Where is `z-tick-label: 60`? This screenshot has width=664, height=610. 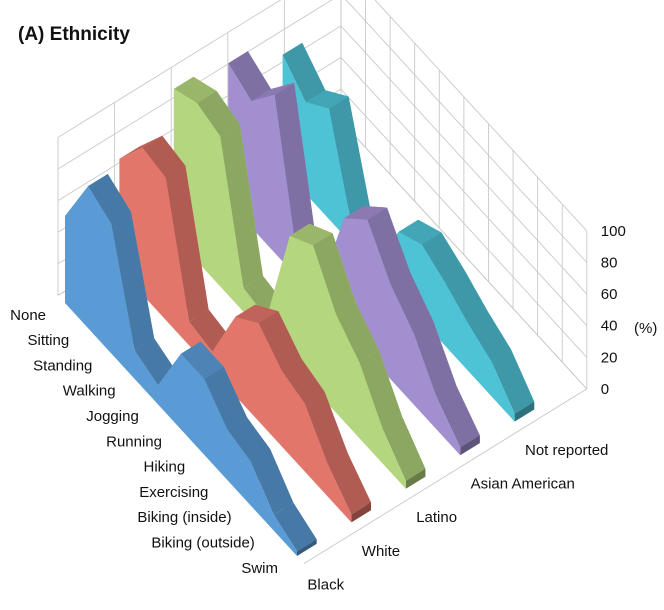
z-tick-label: 60 is located at coordinates (609, 294).